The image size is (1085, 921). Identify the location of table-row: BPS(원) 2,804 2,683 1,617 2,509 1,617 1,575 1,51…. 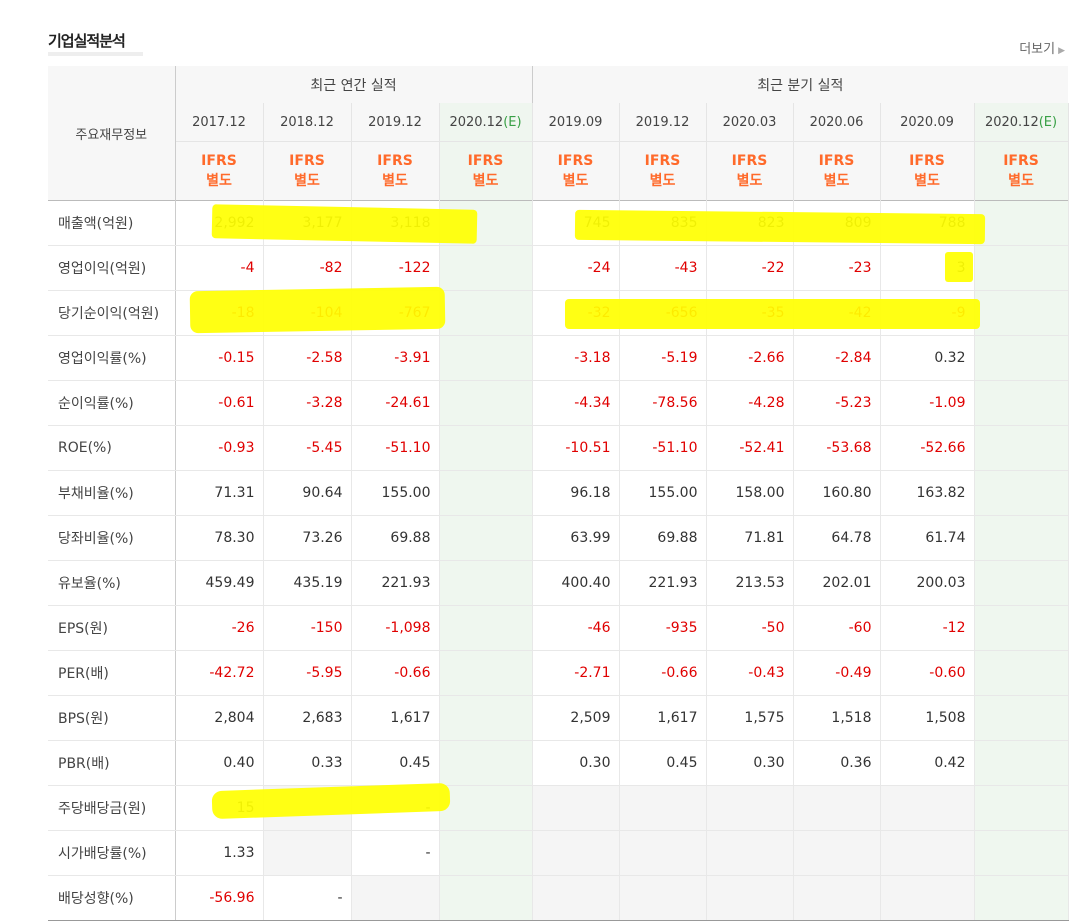
(558, 718).